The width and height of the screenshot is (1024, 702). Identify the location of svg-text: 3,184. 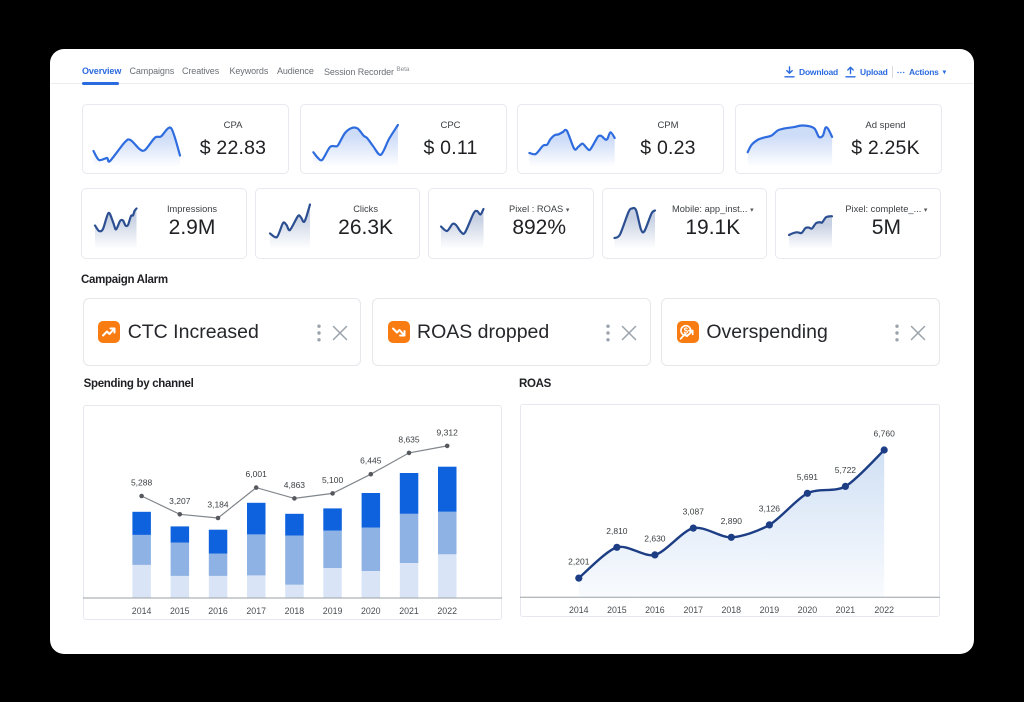
(218, 505).